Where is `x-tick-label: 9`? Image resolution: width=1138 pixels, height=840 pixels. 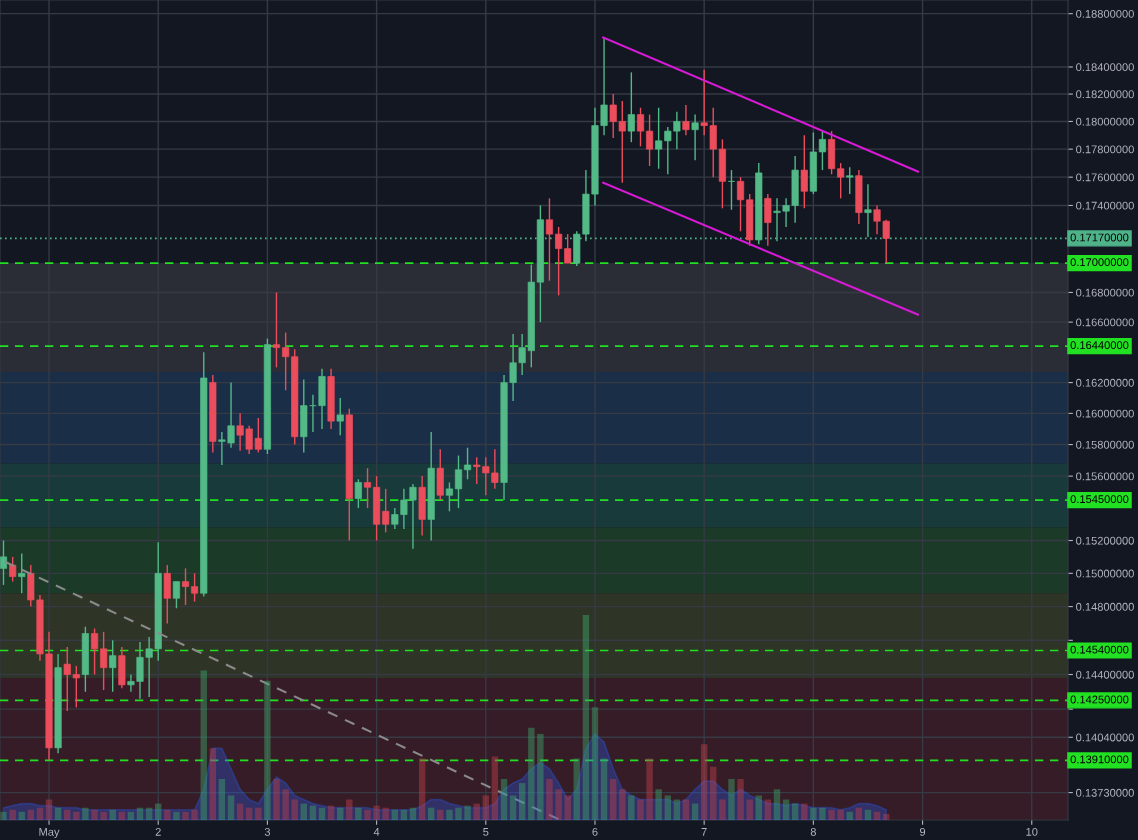
x-tick-label: 9 is located at coordinates (922, 831).